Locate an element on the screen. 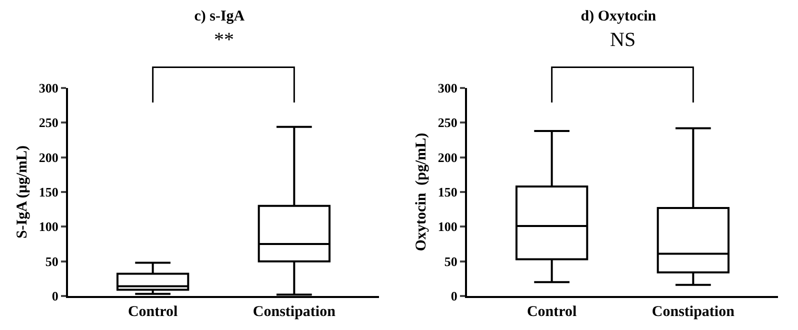 Image resolution: width=798 pixels, height=330 pixels. y-axis-title: S-IgA (μg/mL) is located at coordinates (22, 192).